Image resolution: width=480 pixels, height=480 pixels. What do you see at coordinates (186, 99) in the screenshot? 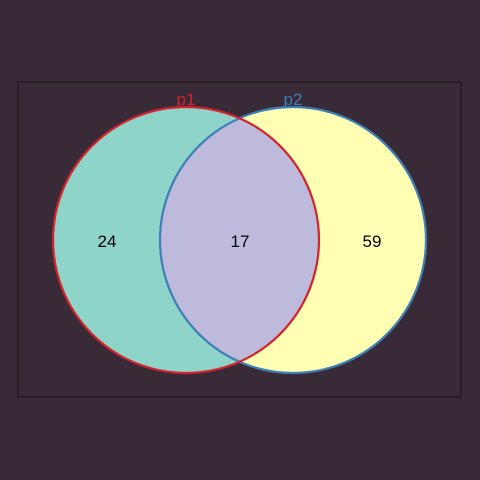
I see `set-p1-label: p1` at bounding box center [186, 99].